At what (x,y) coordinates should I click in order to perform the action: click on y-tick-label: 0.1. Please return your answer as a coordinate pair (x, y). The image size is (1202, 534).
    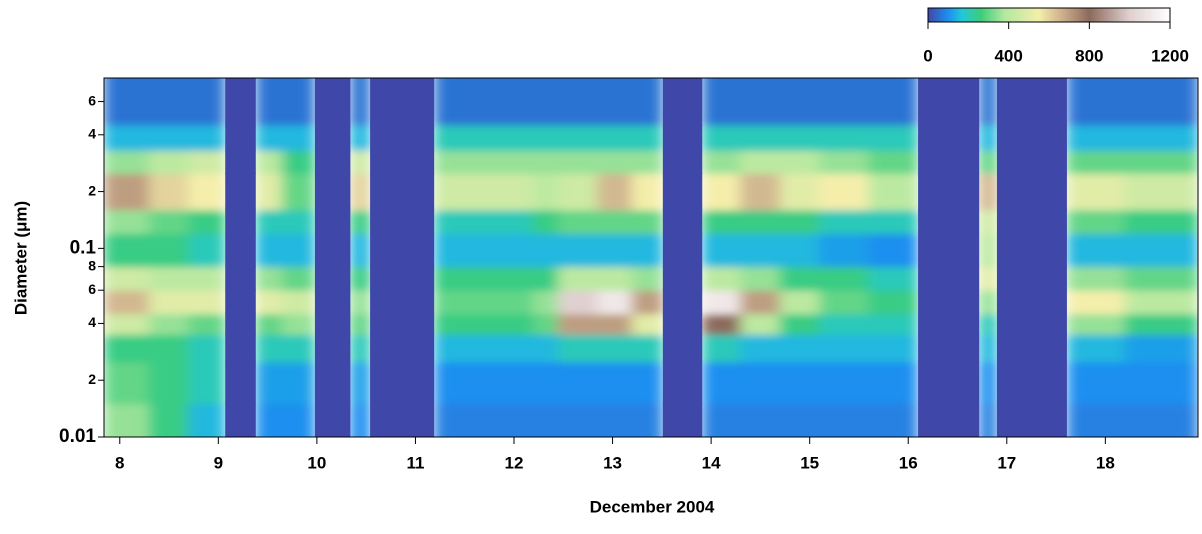
    Looking at the image, I should click on (83, 247).